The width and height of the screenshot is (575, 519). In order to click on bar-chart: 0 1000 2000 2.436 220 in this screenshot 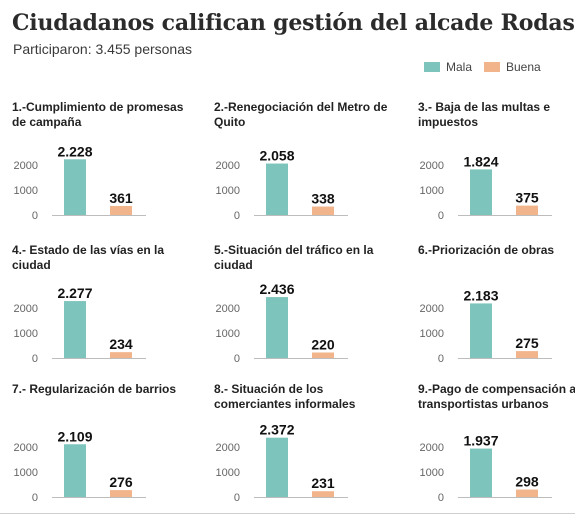, I will do `click(282, 323)`.